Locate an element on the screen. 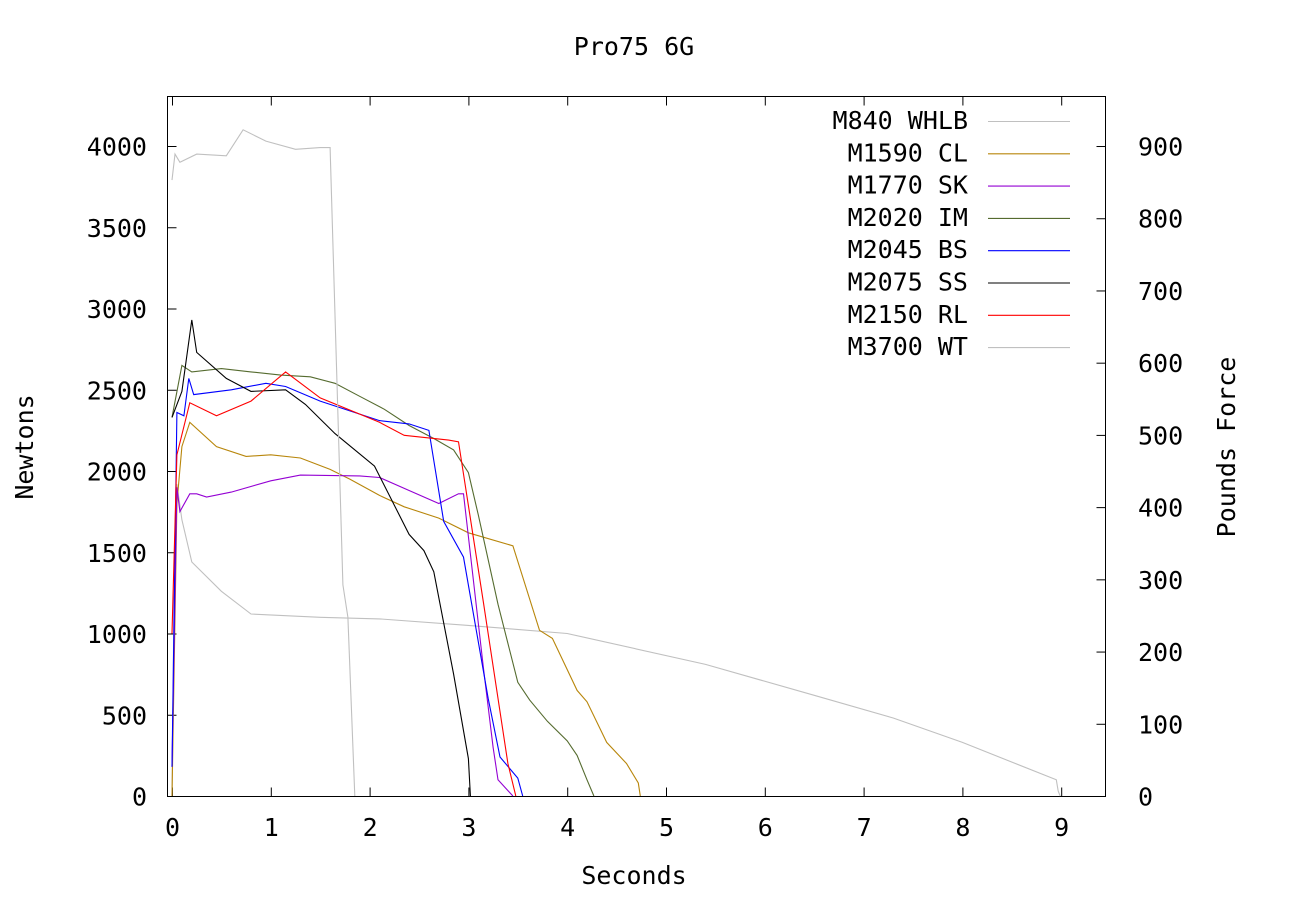 The image size is (1300, 900). series-line-m2150-rl is located at coordinates (344, 584).